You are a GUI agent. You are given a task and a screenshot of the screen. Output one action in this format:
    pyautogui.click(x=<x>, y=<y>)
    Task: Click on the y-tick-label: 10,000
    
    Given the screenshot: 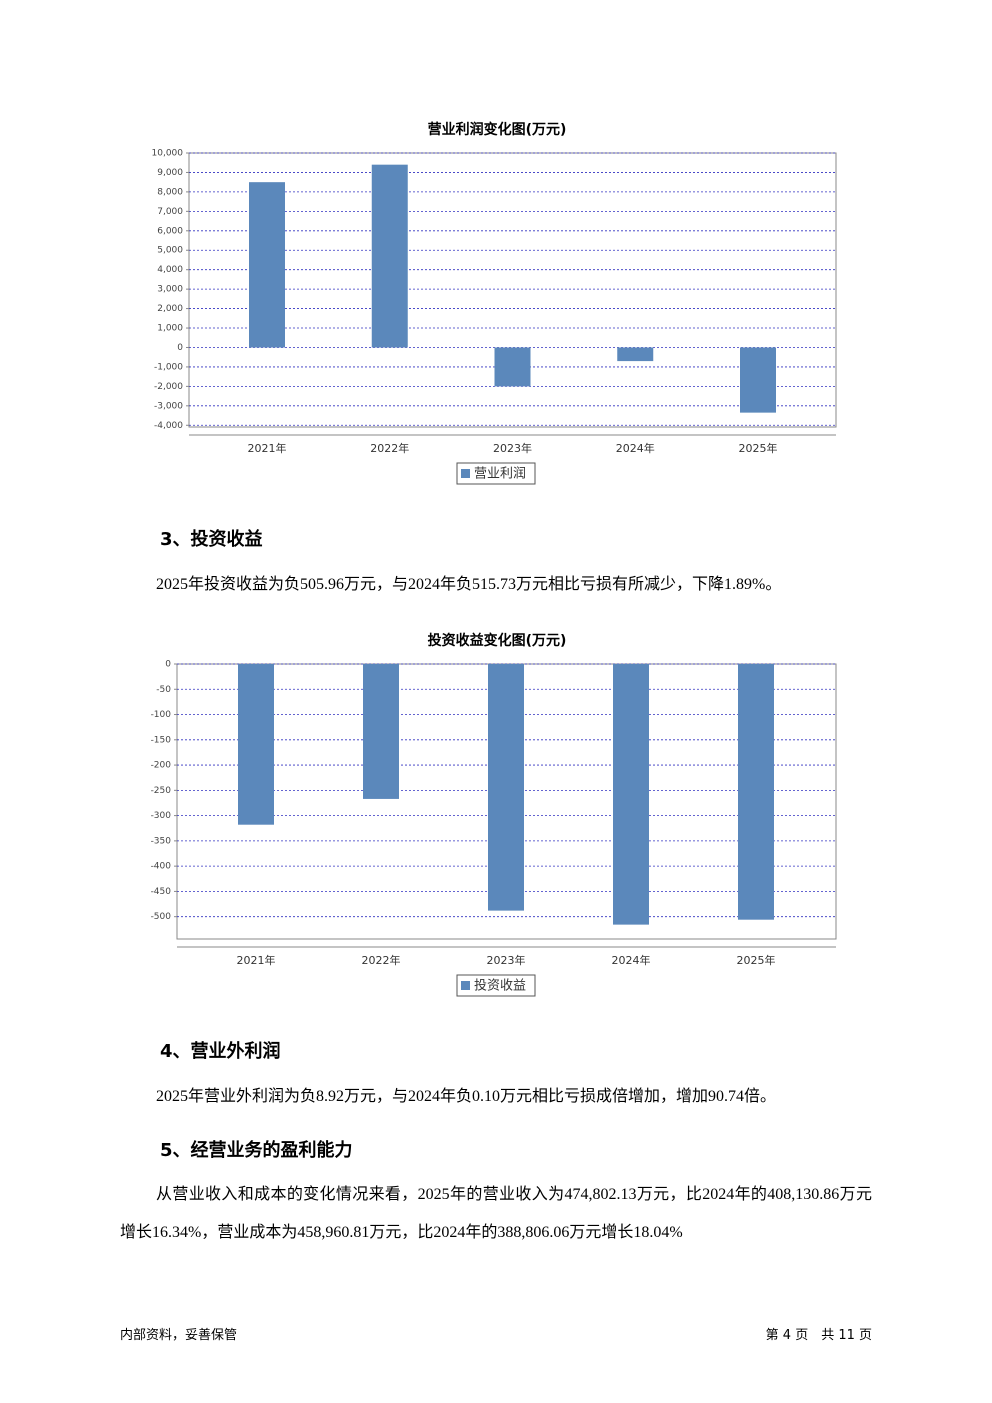 What is the action you would take?
    pyautogui.click(x=168, y=154)
    